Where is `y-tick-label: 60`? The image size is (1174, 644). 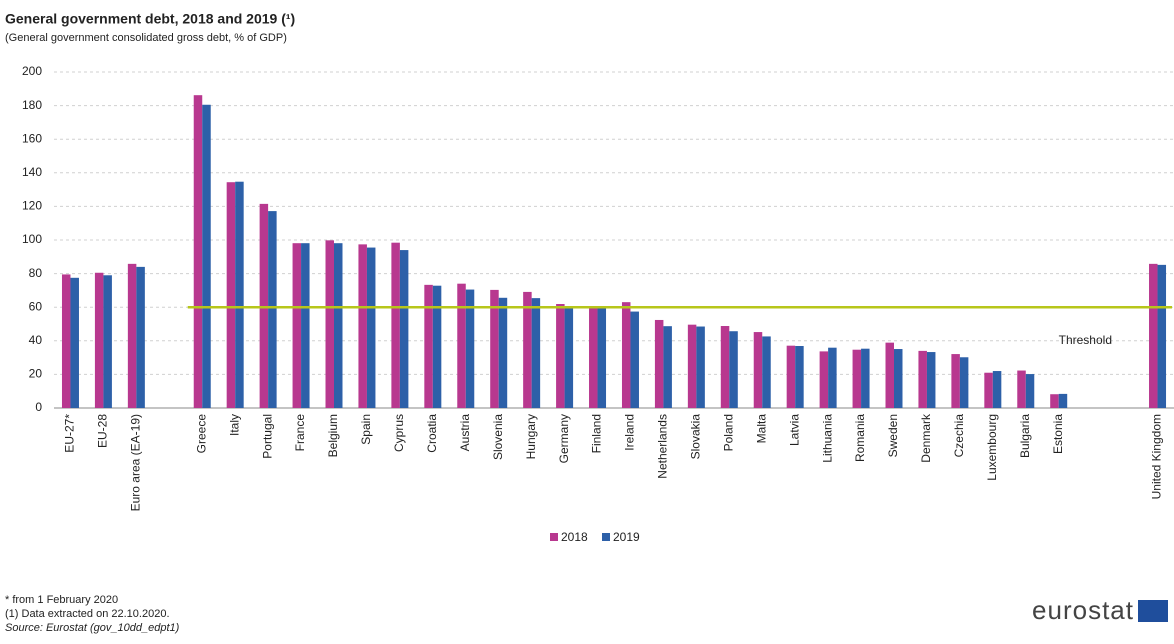
y-tick-label: 60 is located at coordinates (36, 306).